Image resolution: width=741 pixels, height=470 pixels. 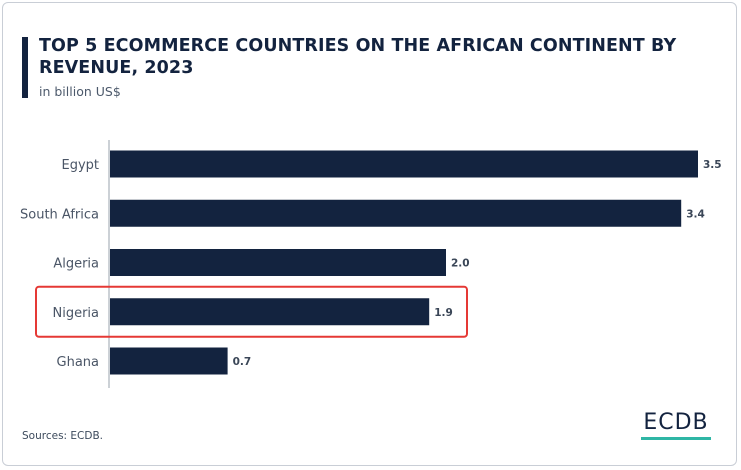 I want to click on category-label-nigeria: Nigeria, so click(x=75, y=313).